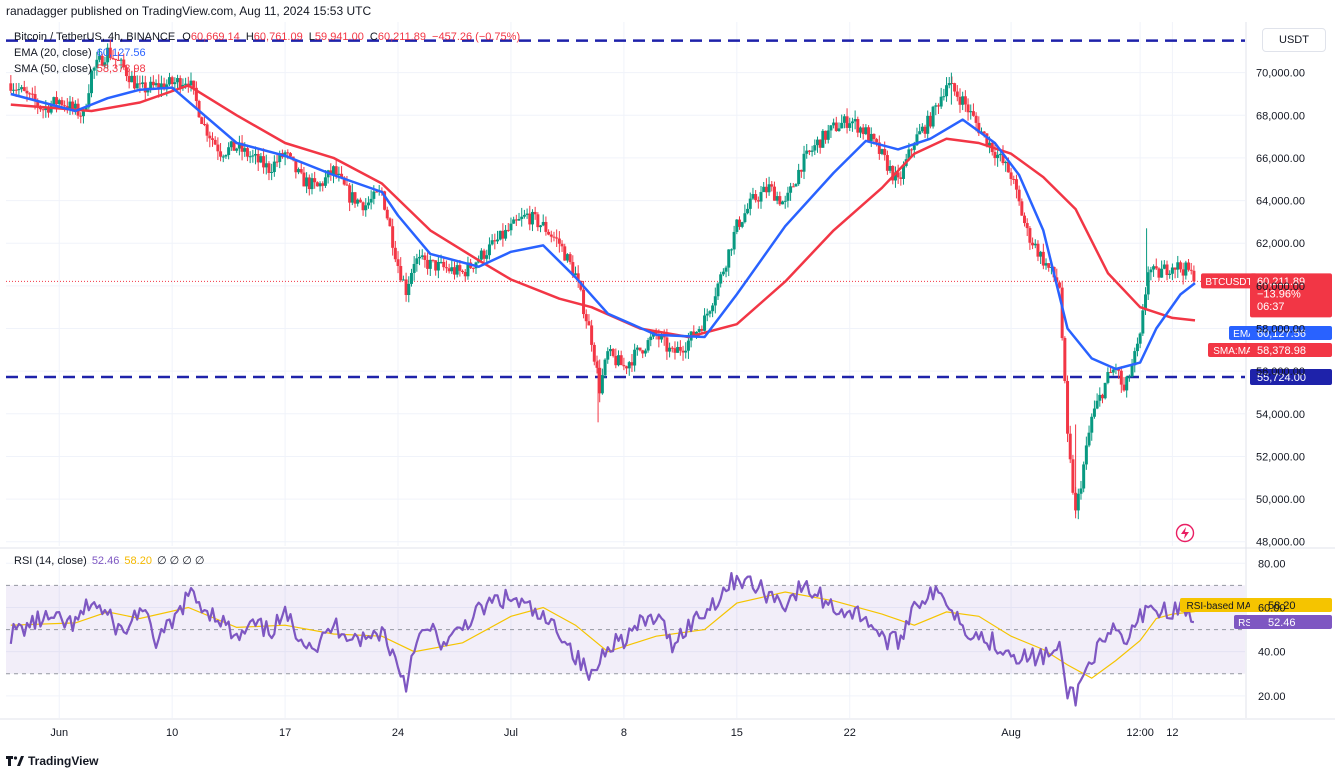  I want to click on level-badge-text: 55,724.00, so click(1281, 378).